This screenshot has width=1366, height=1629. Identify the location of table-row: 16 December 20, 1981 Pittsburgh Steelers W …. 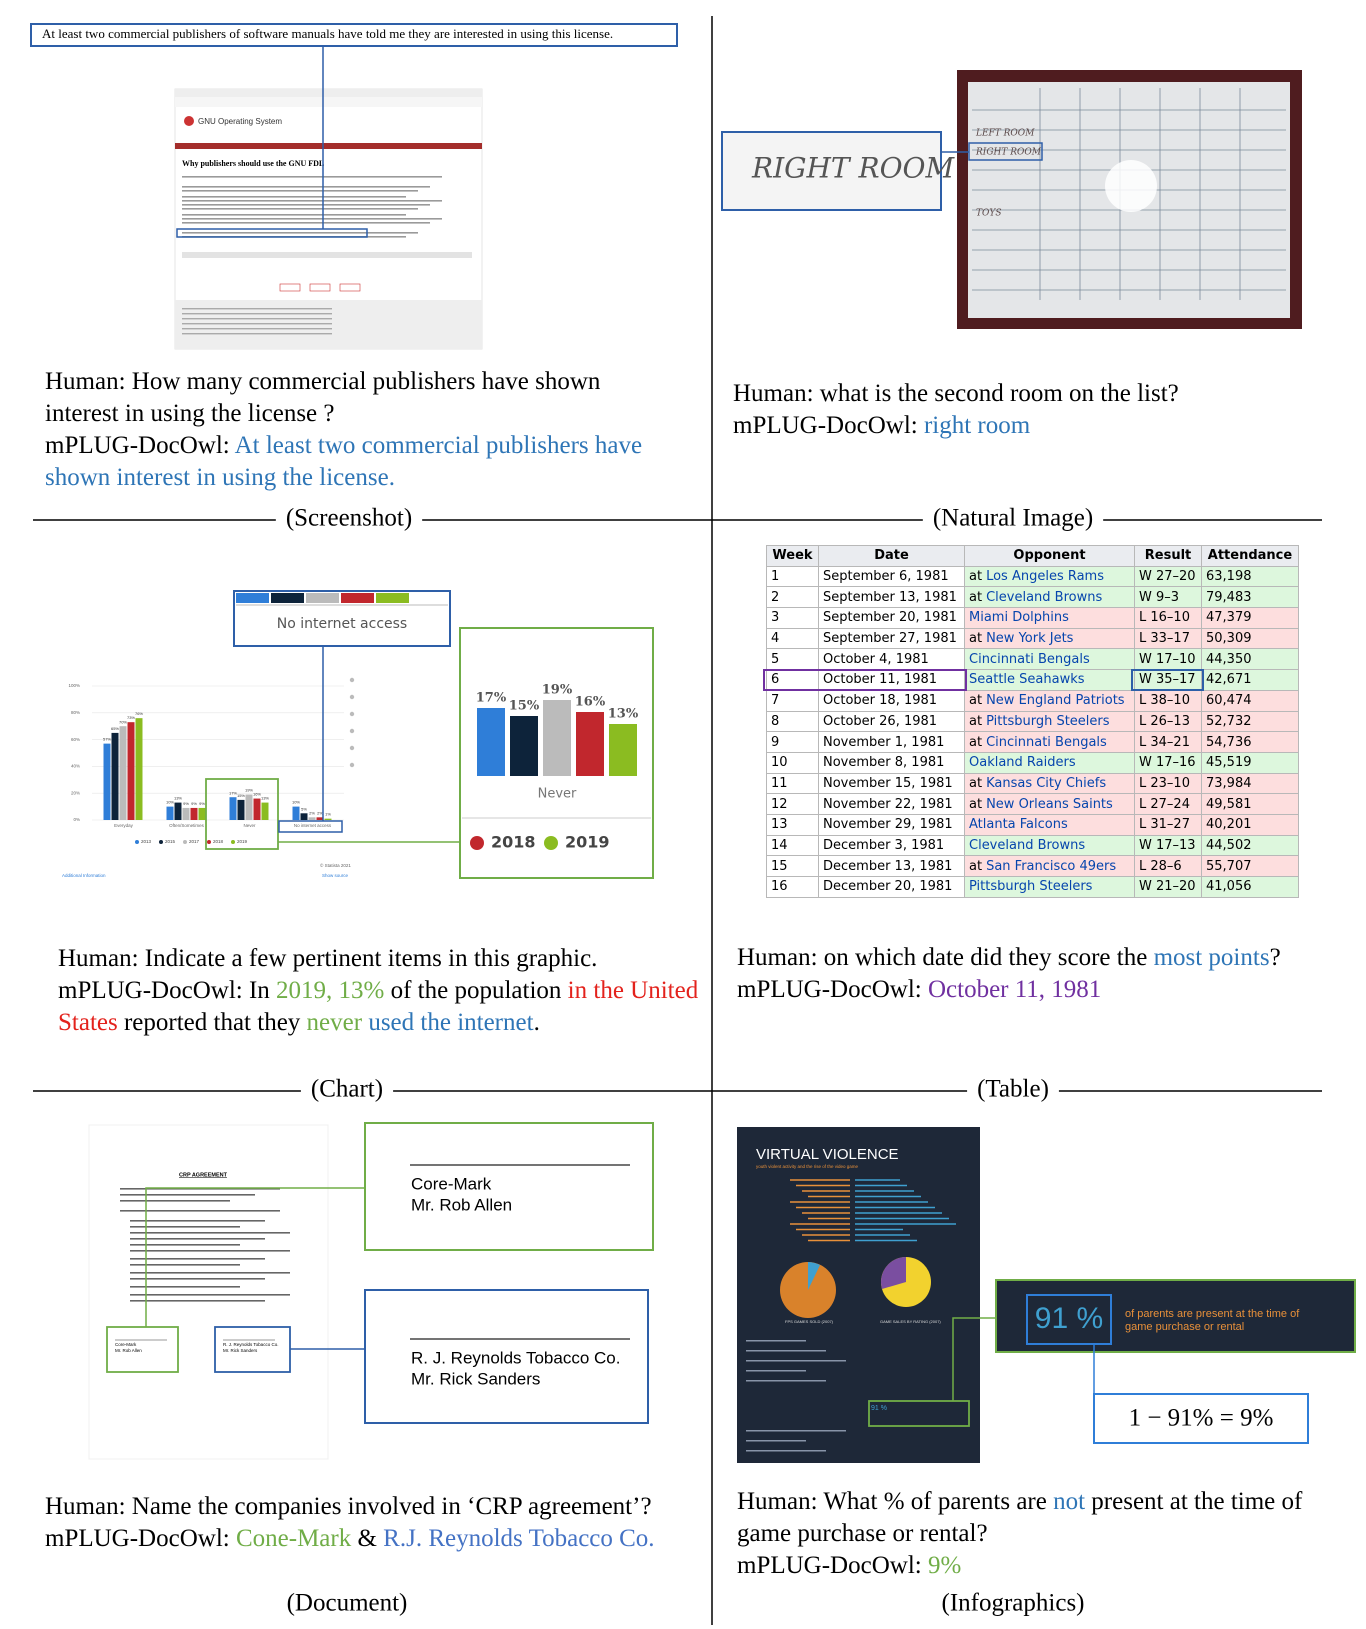
(1032, 887).